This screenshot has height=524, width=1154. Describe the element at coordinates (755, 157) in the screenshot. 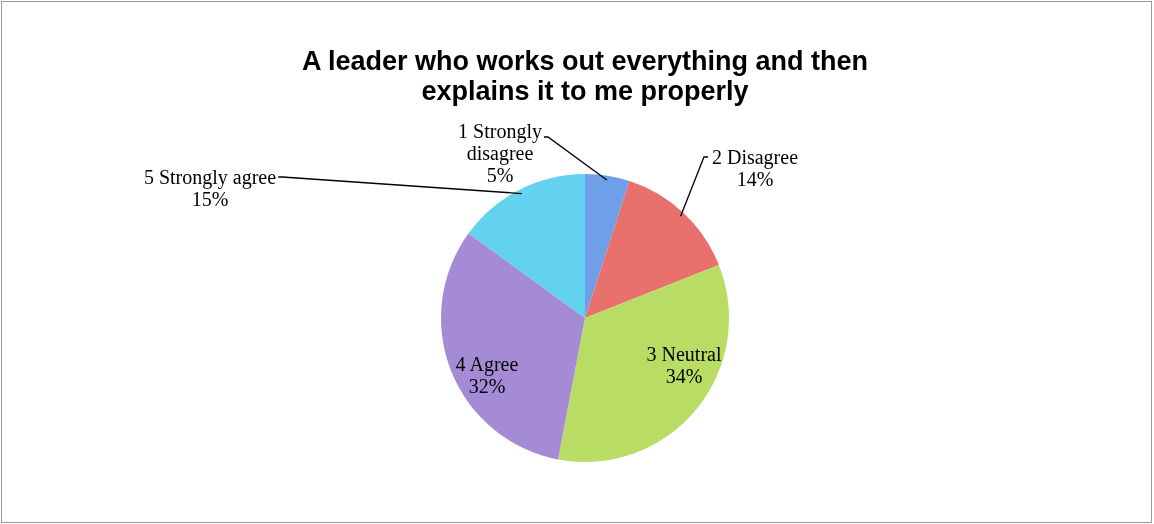

I see `slice-label: 2 Disagree` at that location.